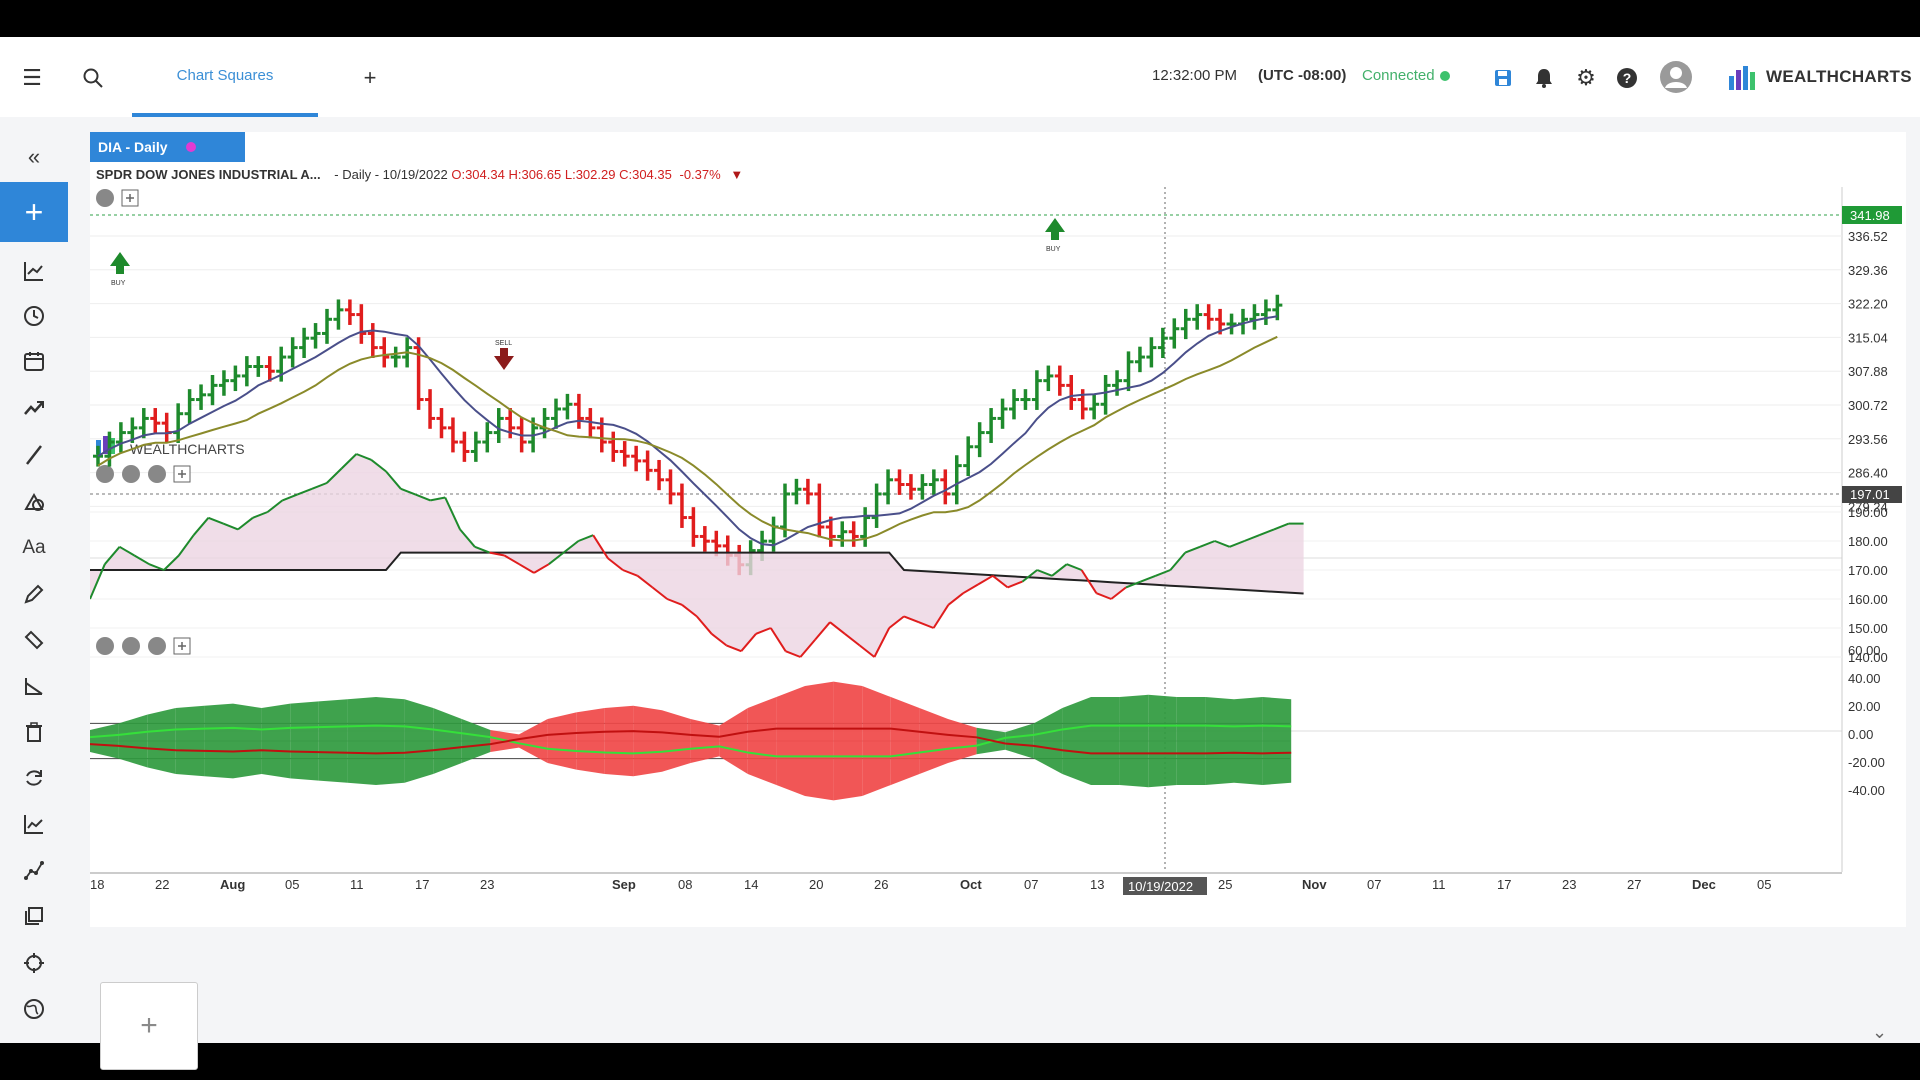 The height and width of the screenshot is (1080, 1920). What do you see at coordinates (370, 77) in the screenshot?
I see `add-tab-icon: +` at bounding box center [370, 77].